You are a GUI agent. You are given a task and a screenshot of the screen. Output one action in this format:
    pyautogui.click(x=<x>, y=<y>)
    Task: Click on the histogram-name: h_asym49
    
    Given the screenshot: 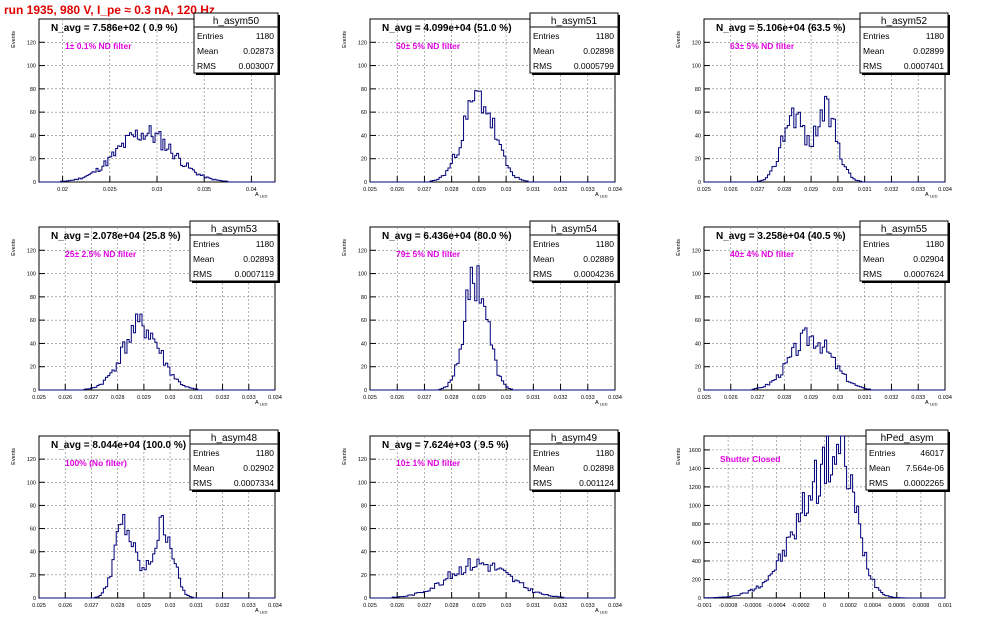 What is the action you would take?
    pyautogui.click(x=574, y=438)
    